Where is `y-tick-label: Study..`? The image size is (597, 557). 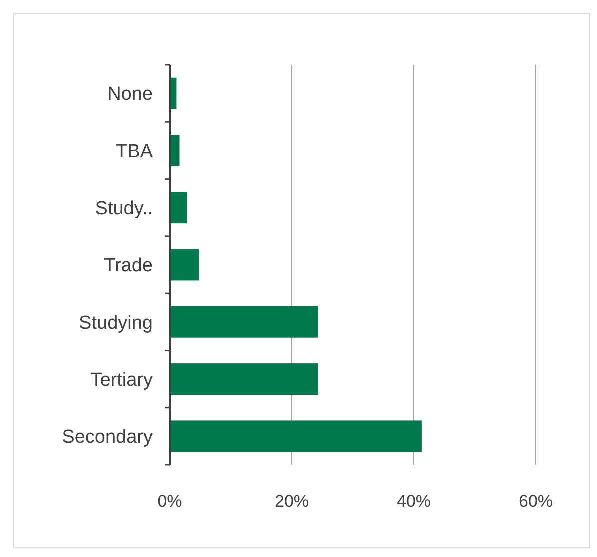
y-tick-label: Study.. is located at coordinates (124, 209).